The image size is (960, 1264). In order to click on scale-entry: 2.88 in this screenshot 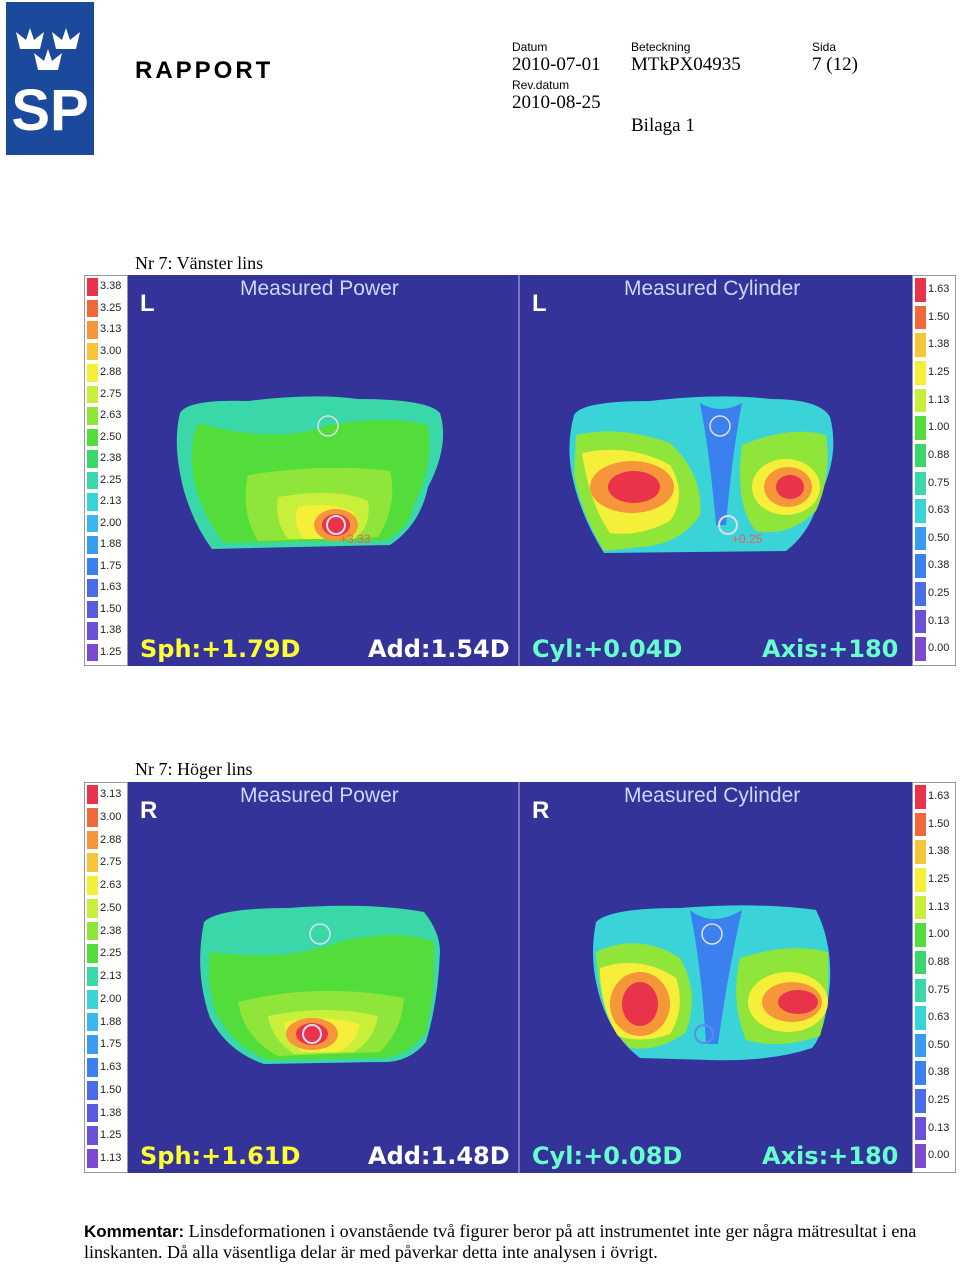, I will do `click(106, 373)`.